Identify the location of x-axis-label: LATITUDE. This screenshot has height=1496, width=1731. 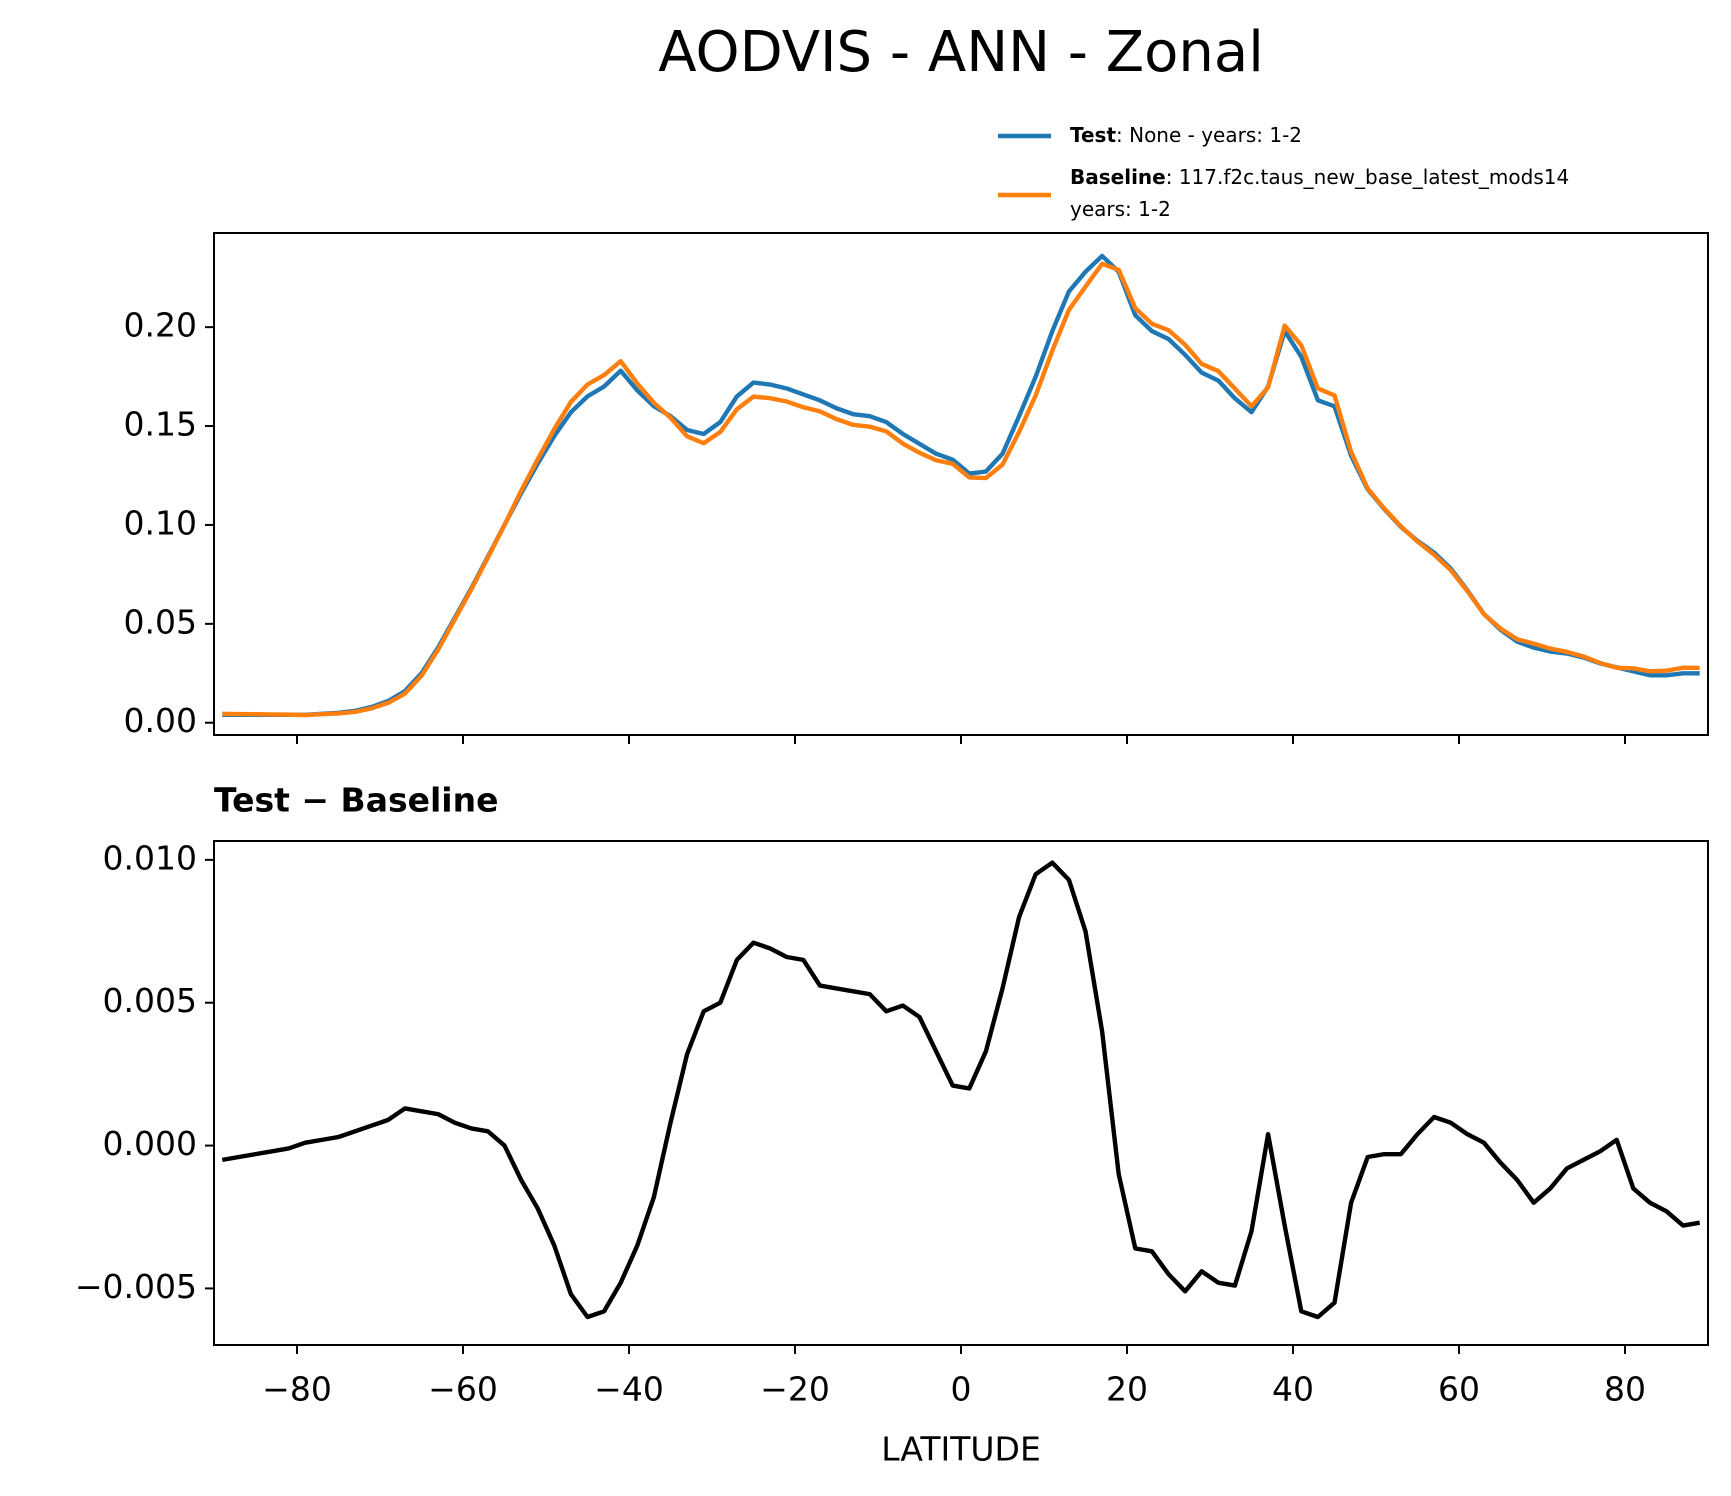
(961, 1449).